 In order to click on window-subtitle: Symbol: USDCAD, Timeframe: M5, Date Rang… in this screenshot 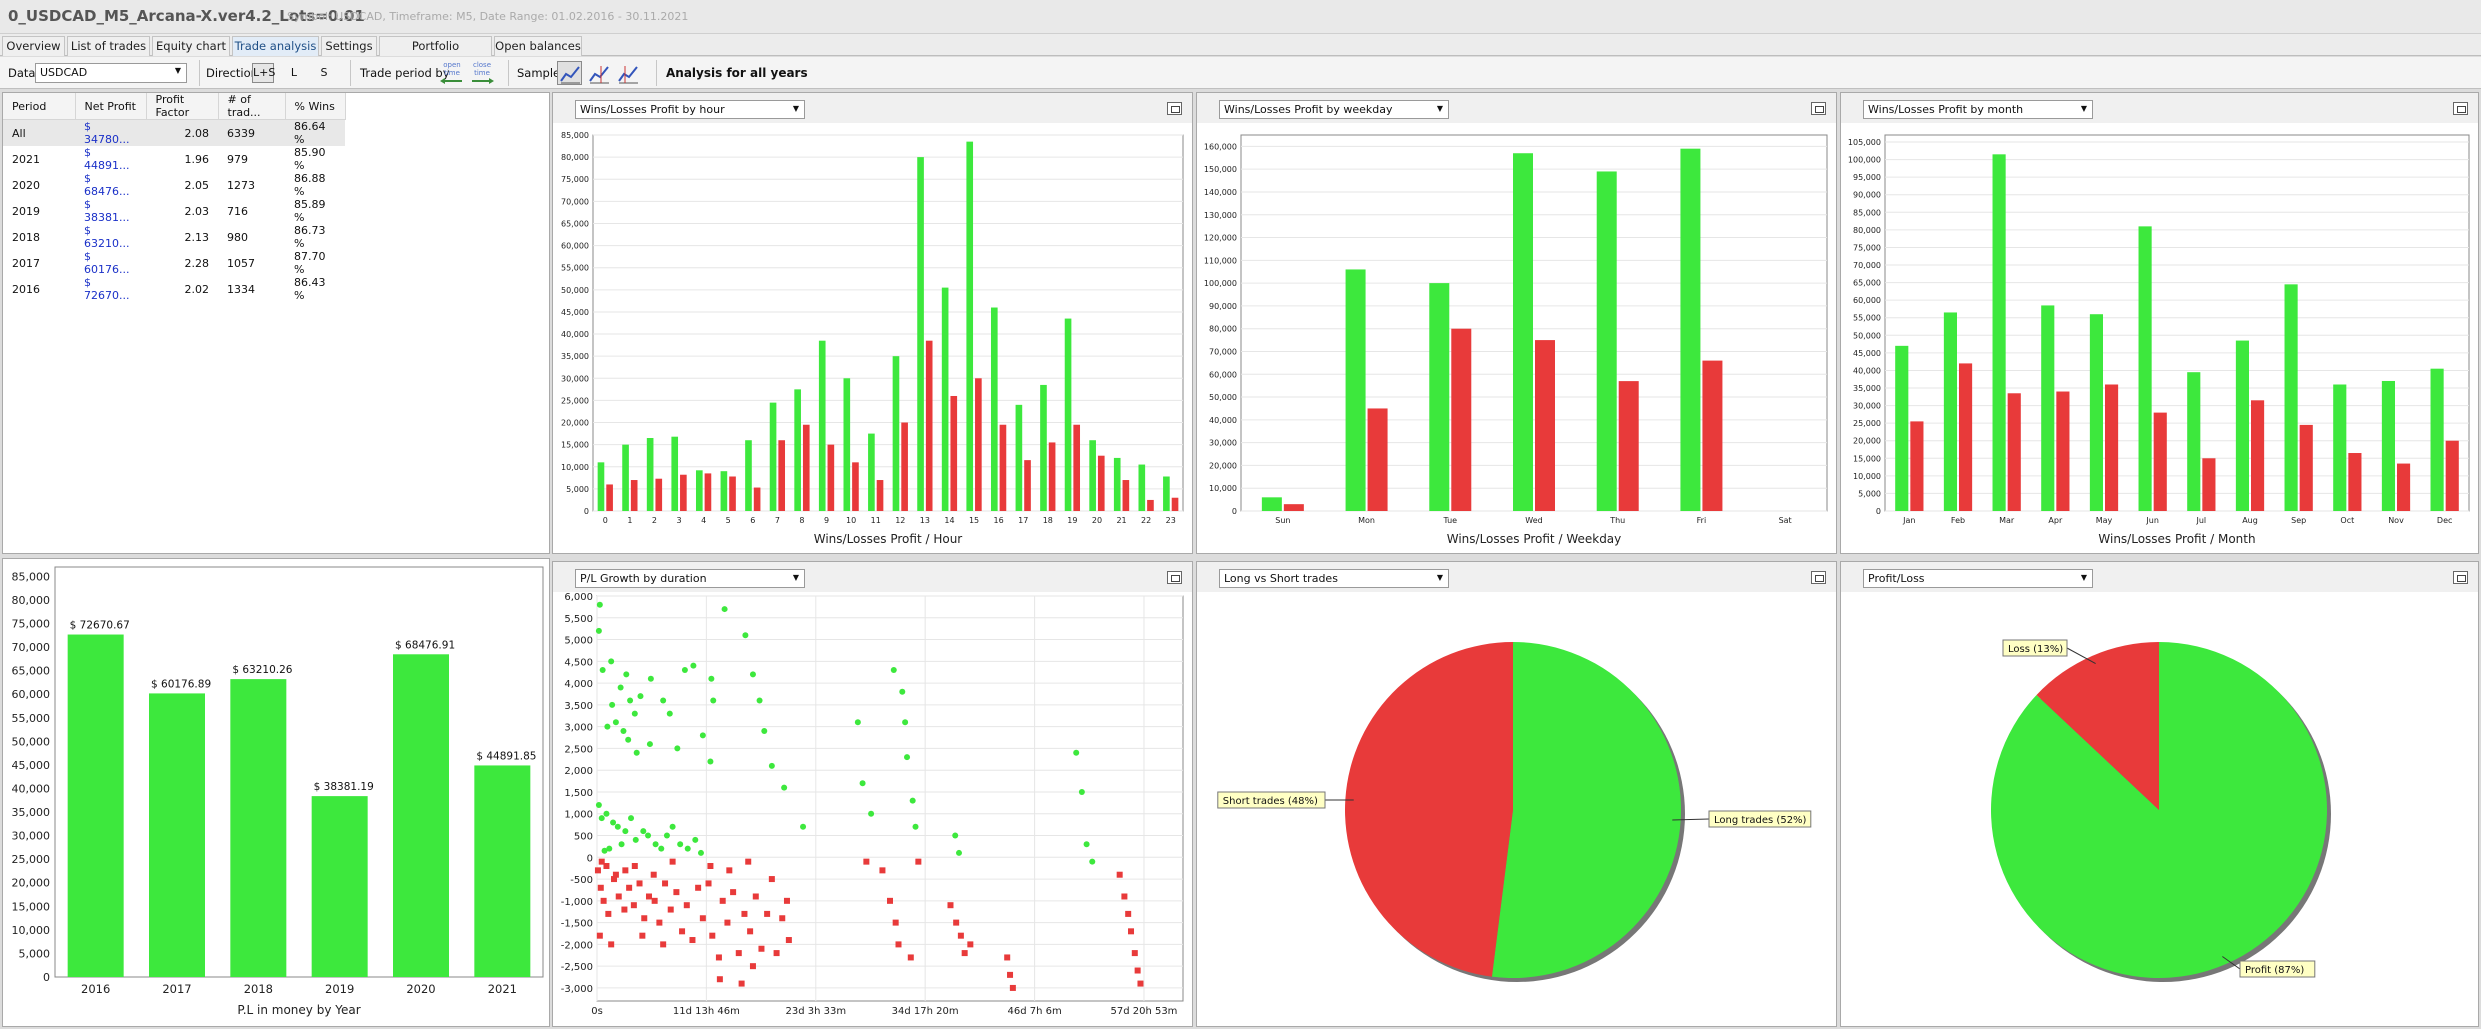, I will do `click(488, 16)`.